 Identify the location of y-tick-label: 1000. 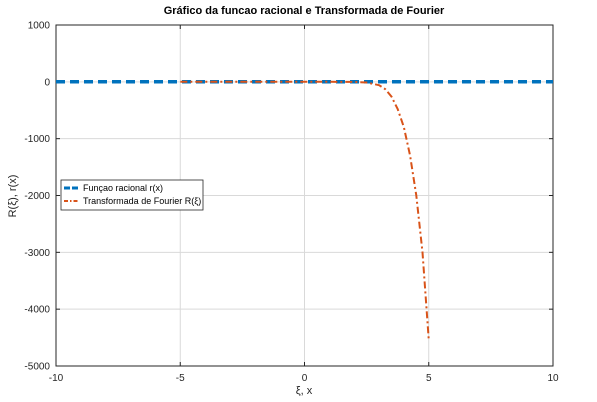
(39, 26).